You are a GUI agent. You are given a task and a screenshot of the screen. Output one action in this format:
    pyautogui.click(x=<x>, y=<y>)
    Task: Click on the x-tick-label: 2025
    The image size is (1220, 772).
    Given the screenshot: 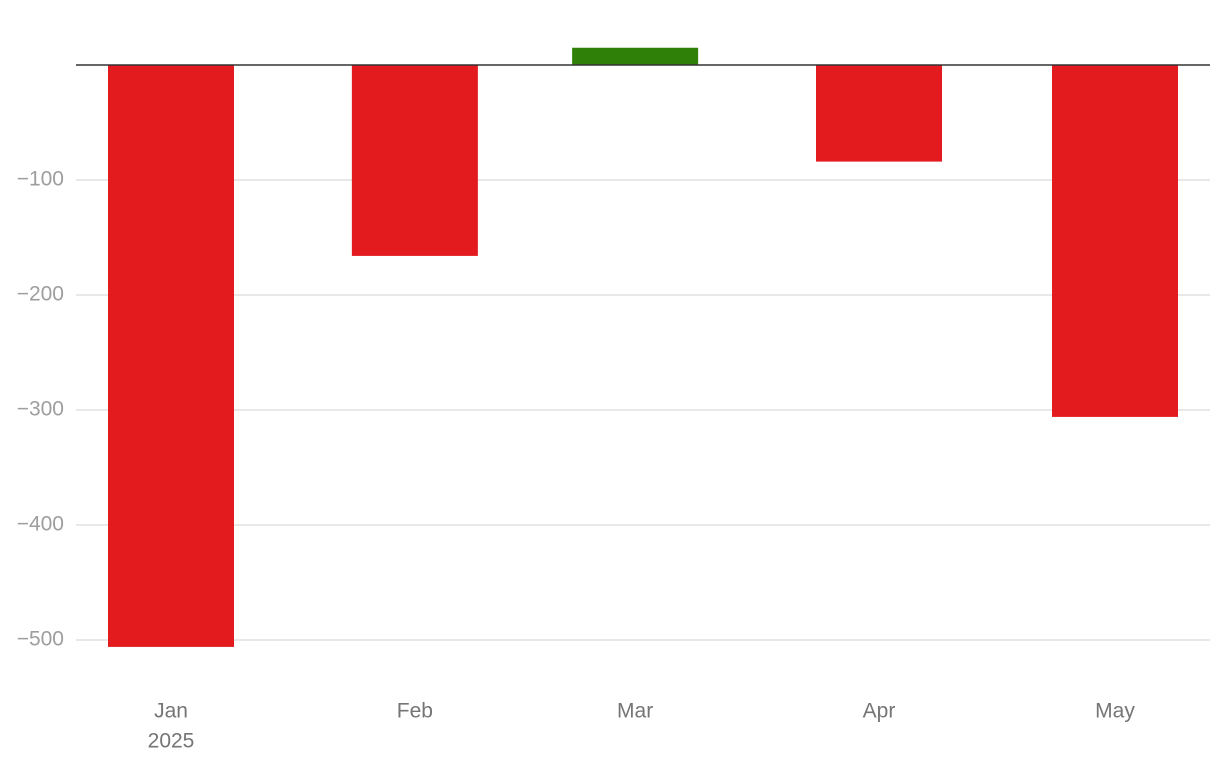 What is the action you would take?
    pyautogui.click(x=171, y=741)
    